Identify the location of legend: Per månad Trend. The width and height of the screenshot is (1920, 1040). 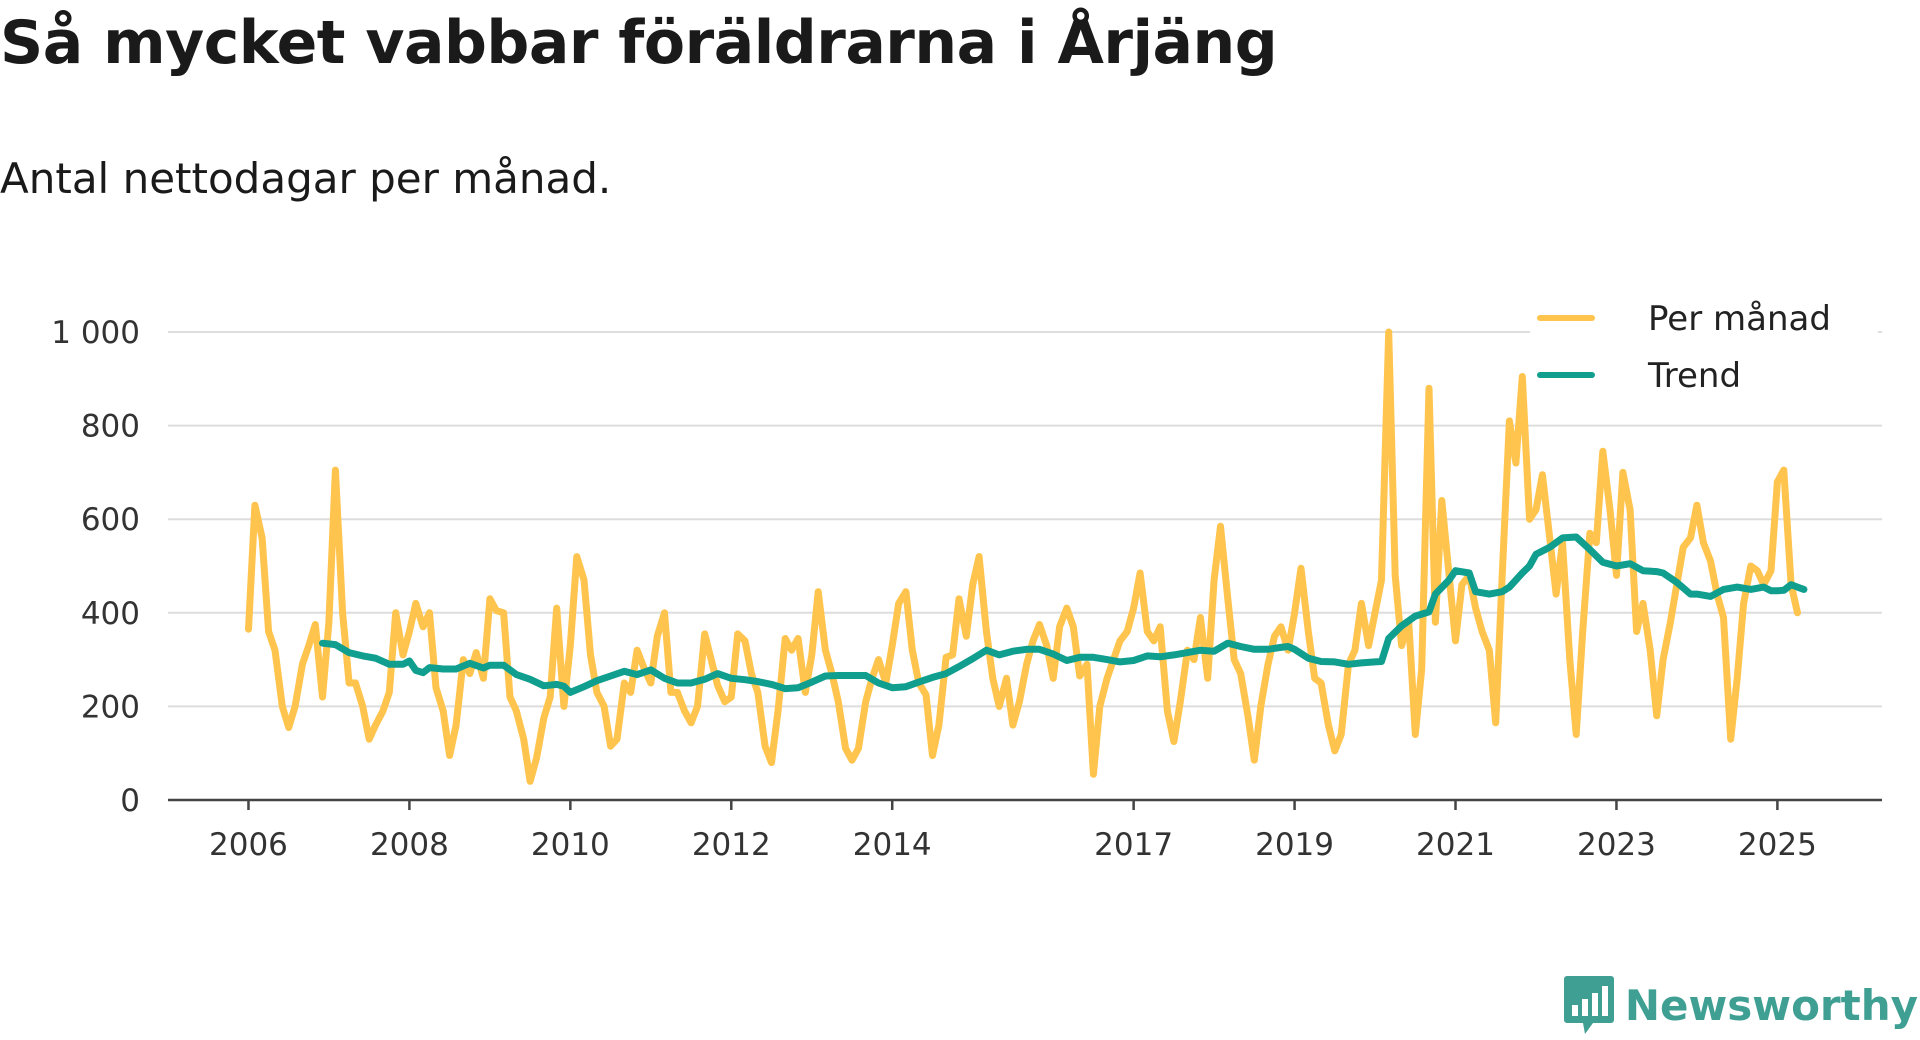
(1704, 344).